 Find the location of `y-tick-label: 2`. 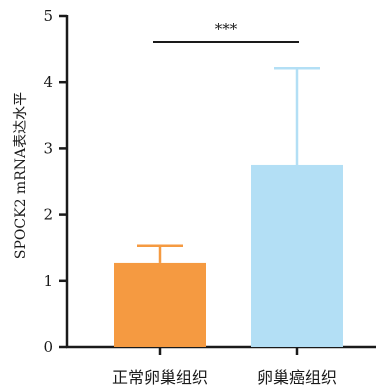

y-tick-label: 2 is located at coordinates (48, 215).